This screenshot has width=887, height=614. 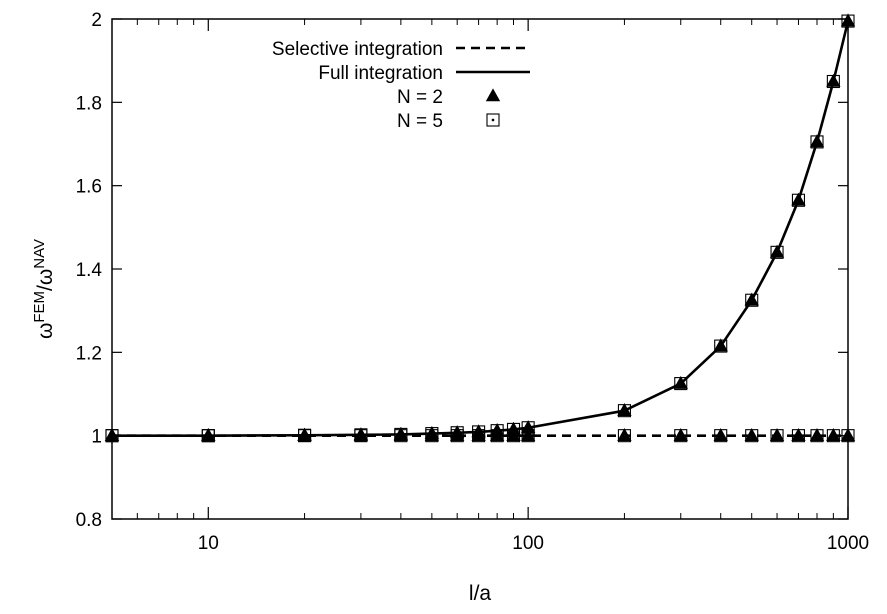 What do you see at coordinates (357, 49) in the screenshot?
I see `legend-label: Selective integration` at bounding box center [357, 49].